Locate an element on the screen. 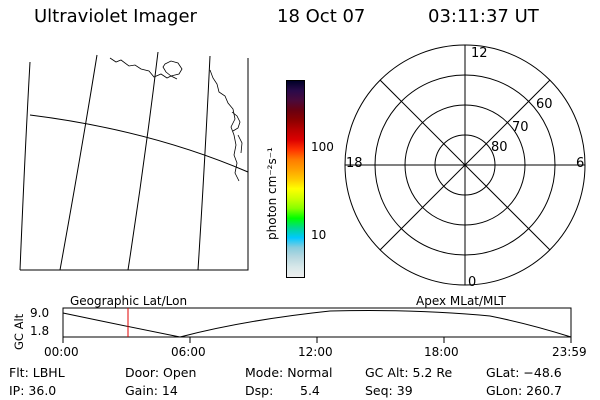 The width and height of the screenshot is (600, 400). status-door: Door: Open is located at coordinates (161, 372).